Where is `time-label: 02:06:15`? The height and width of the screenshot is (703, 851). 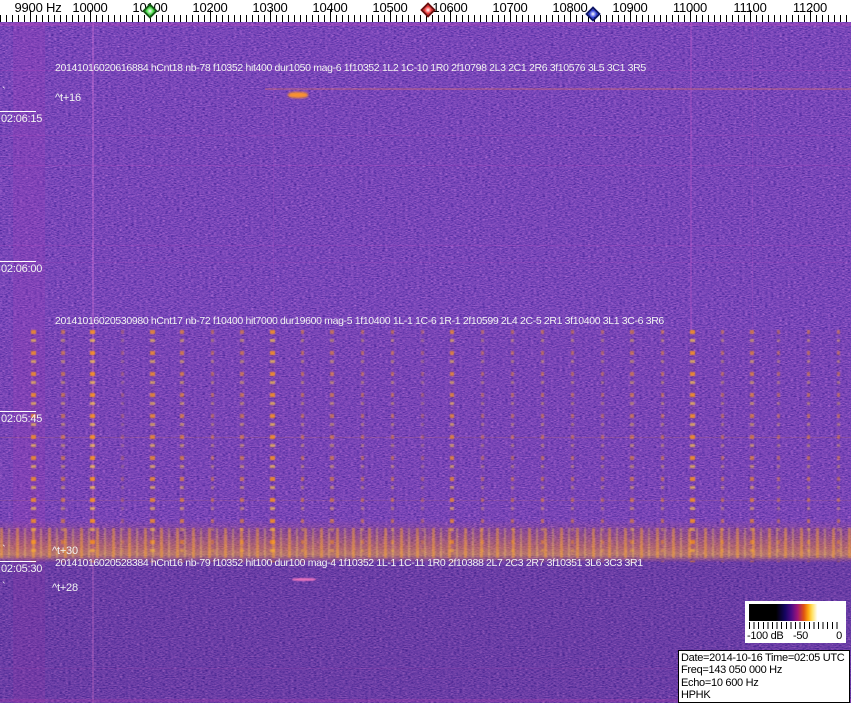
time-label: 02:06:15 is located at coordinates (22, 119).